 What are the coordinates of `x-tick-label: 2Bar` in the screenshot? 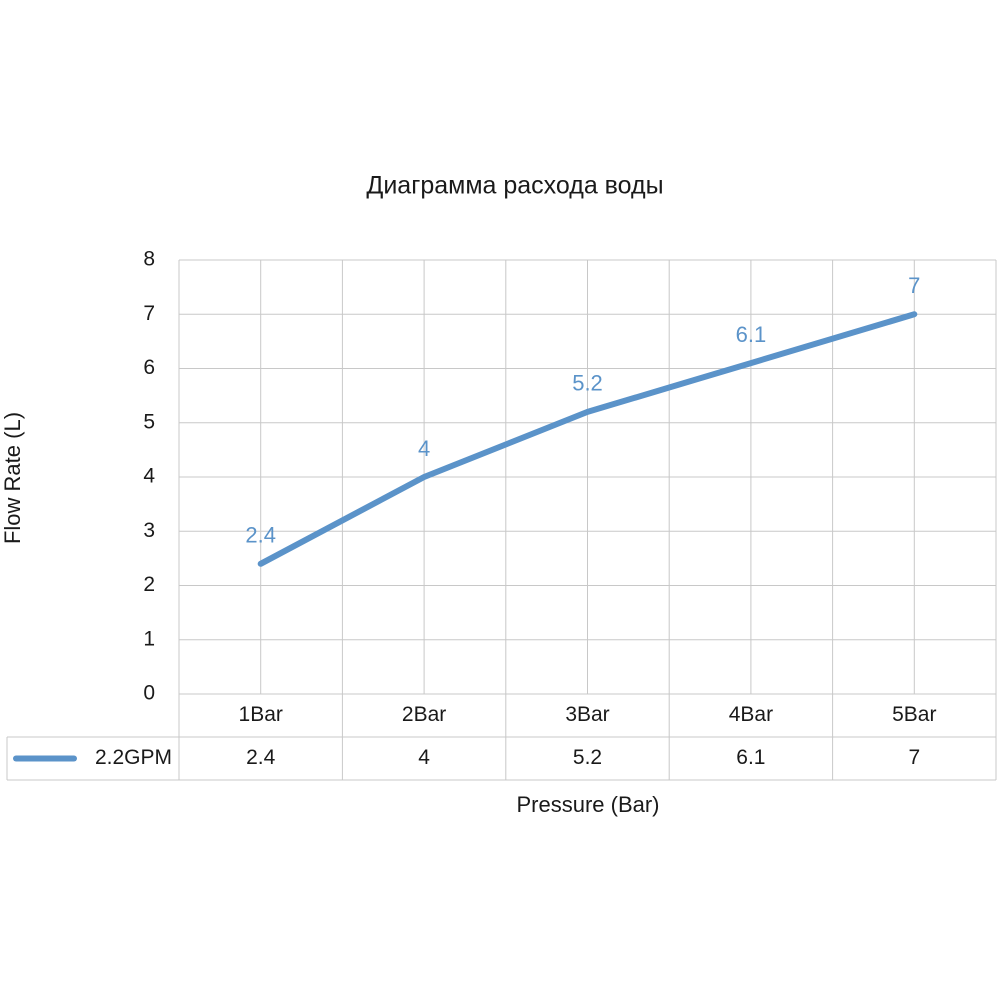 It's located at (424, 714).